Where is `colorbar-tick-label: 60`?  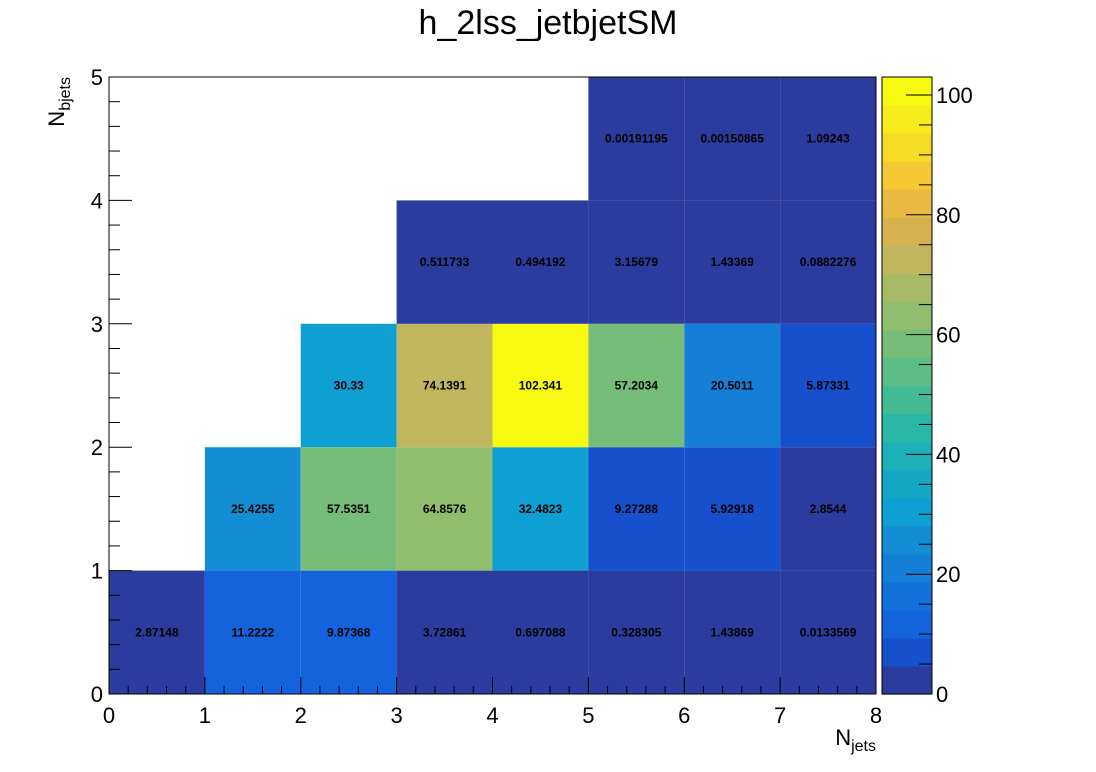 colorbar-tick-label: 60 is located at coordinates (948, 335).